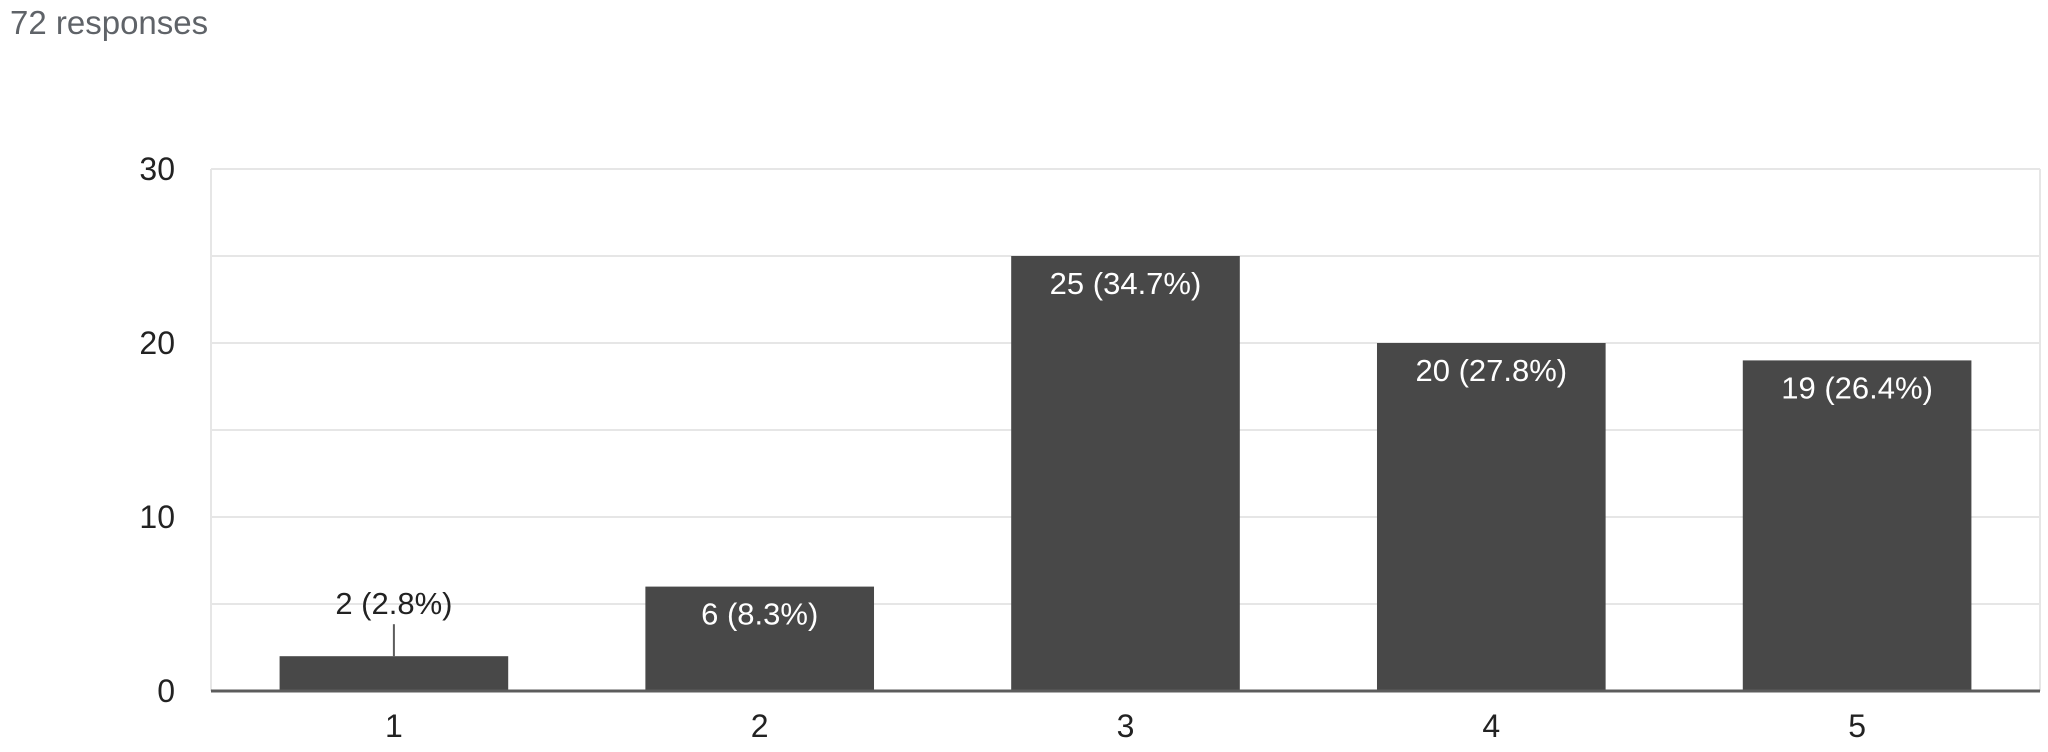 This screenshot has width=2048, height=752. I want to click on data-label: 25 (34.7%), so click(1126, 283).